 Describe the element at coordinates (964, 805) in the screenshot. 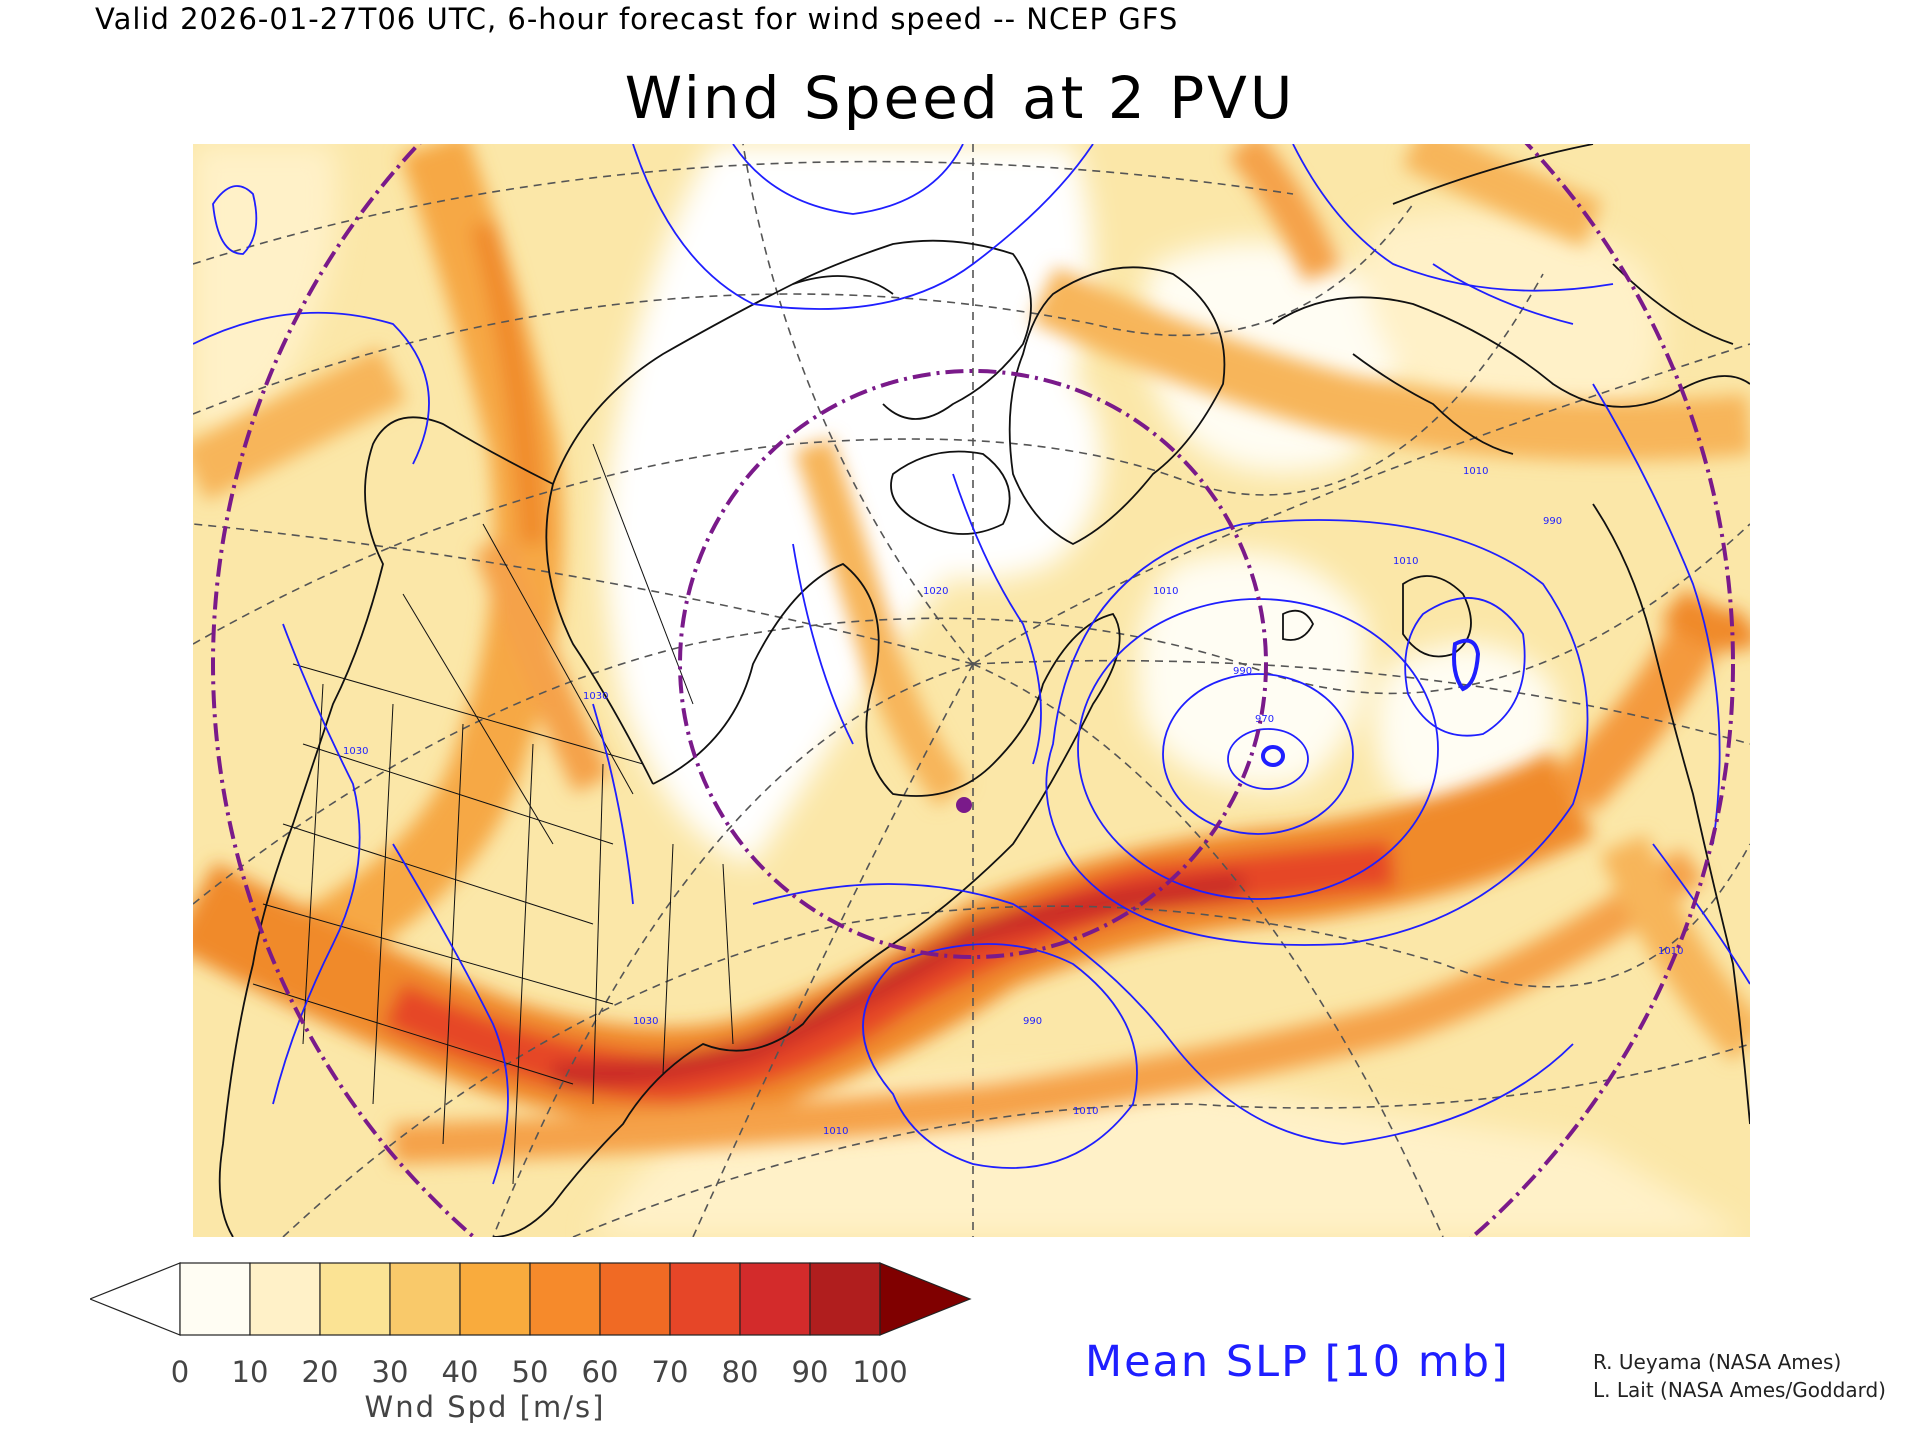

I see `location-marker` at that location.